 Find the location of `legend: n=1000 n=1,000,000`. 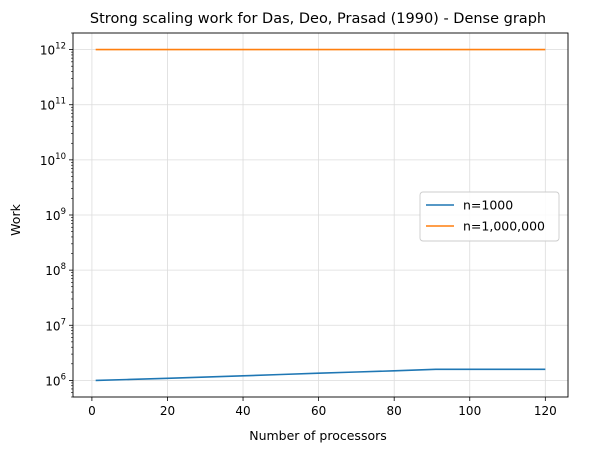

legend: n=1000 n=1,000,000 is located at coordinates (489, 216).